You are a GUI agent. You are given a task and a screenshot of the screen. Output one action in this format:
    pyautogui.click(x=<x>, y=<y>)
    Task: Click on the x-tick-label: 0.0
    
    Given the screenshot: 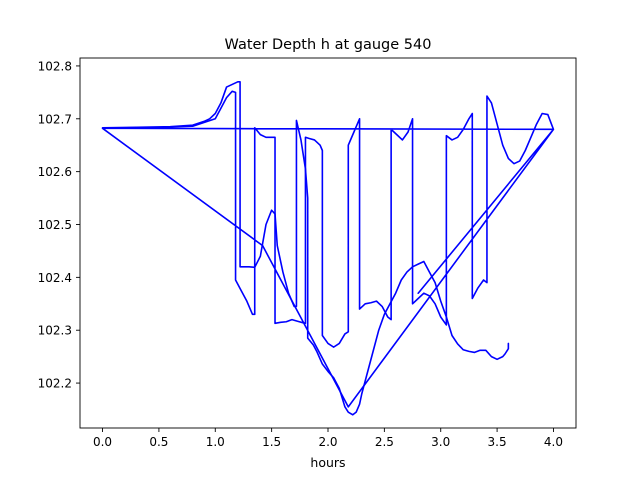 What is the action you would take?
    pyautogui.click(x=102, y=442)
    